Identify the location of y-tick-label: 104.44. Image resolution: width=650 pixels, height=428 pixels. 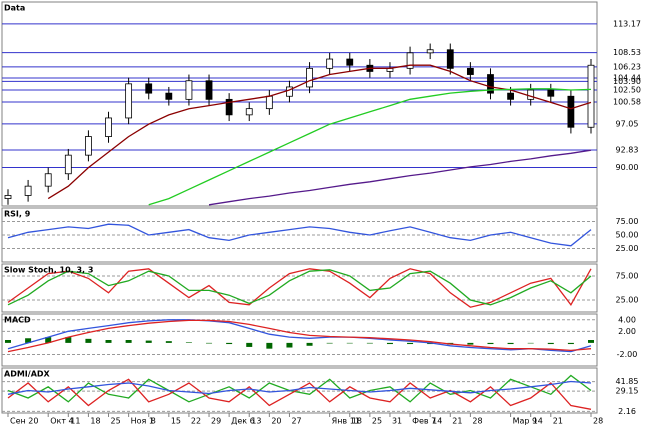
(627, 78).